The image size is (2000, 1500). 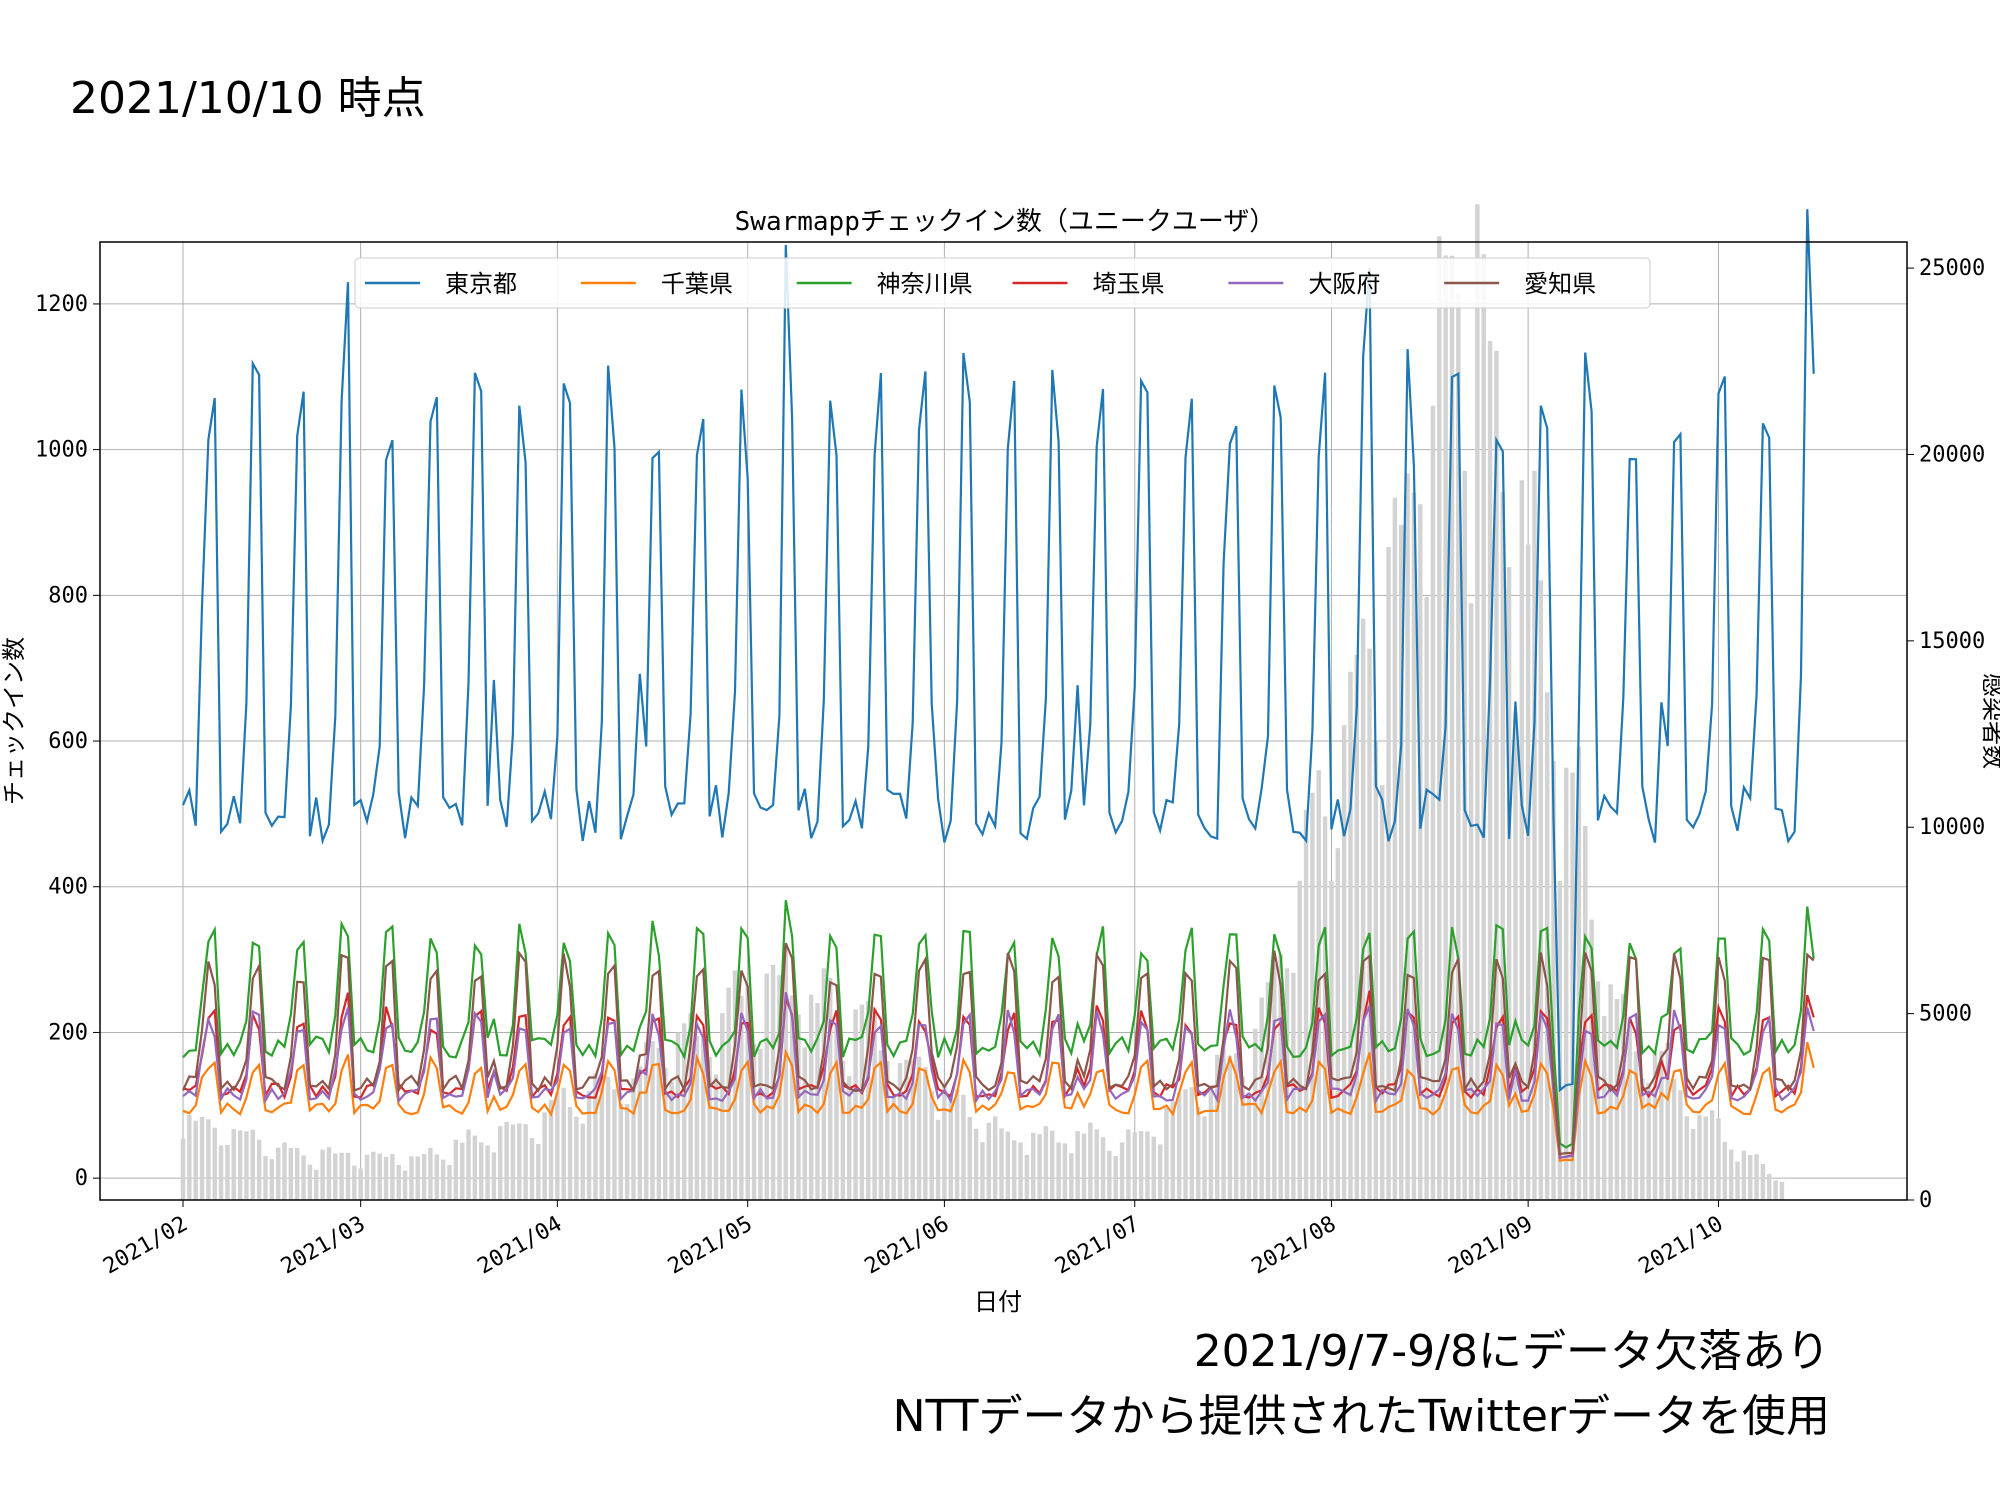 What do you see at coordinates (907, 1246) in the screenshot?
I see `x-tick-label: 2021/06` at bounding box center [907, 1246].